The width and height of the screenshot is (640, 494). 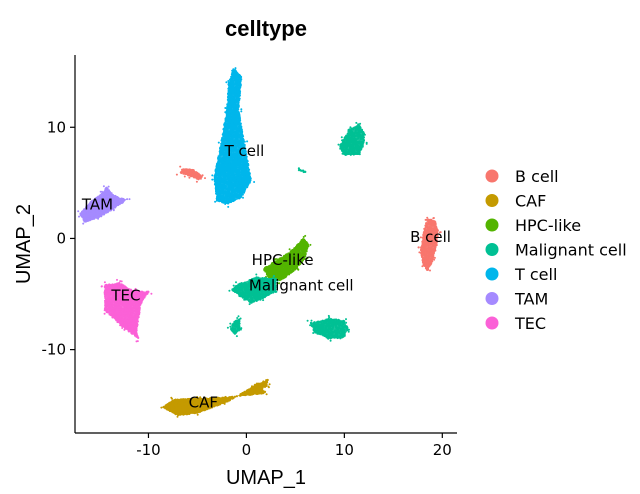 What do you see at coordinates (266, 28) in the screenshot?
I see `chart-title: celltype` at bounding box center [266, 28].